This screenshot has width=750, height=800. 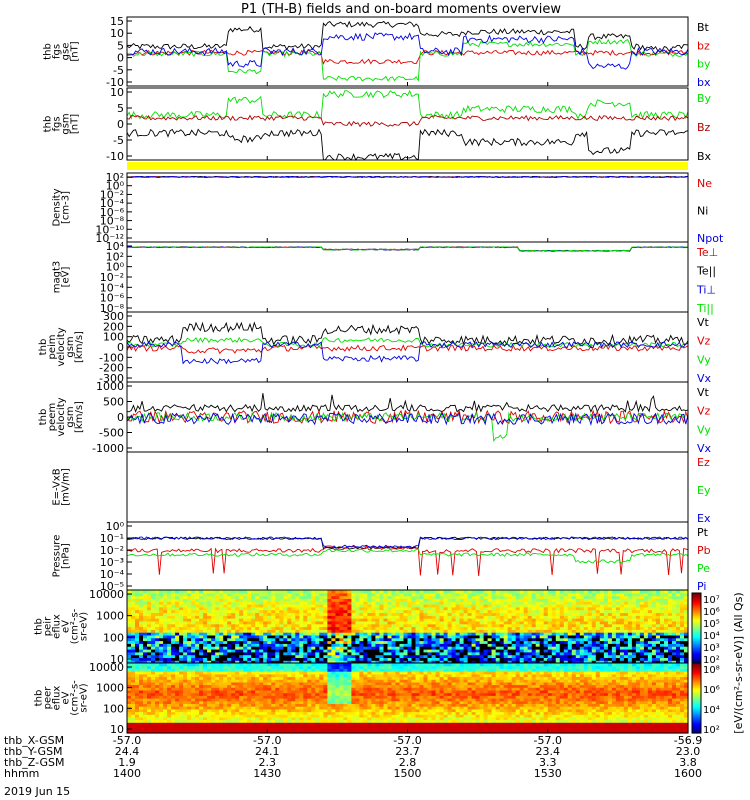 What do you see at coordinates (112, 277) in the screenshot?
I see `y-tick-label: 10⁻²` at bounding box center [112, 277].